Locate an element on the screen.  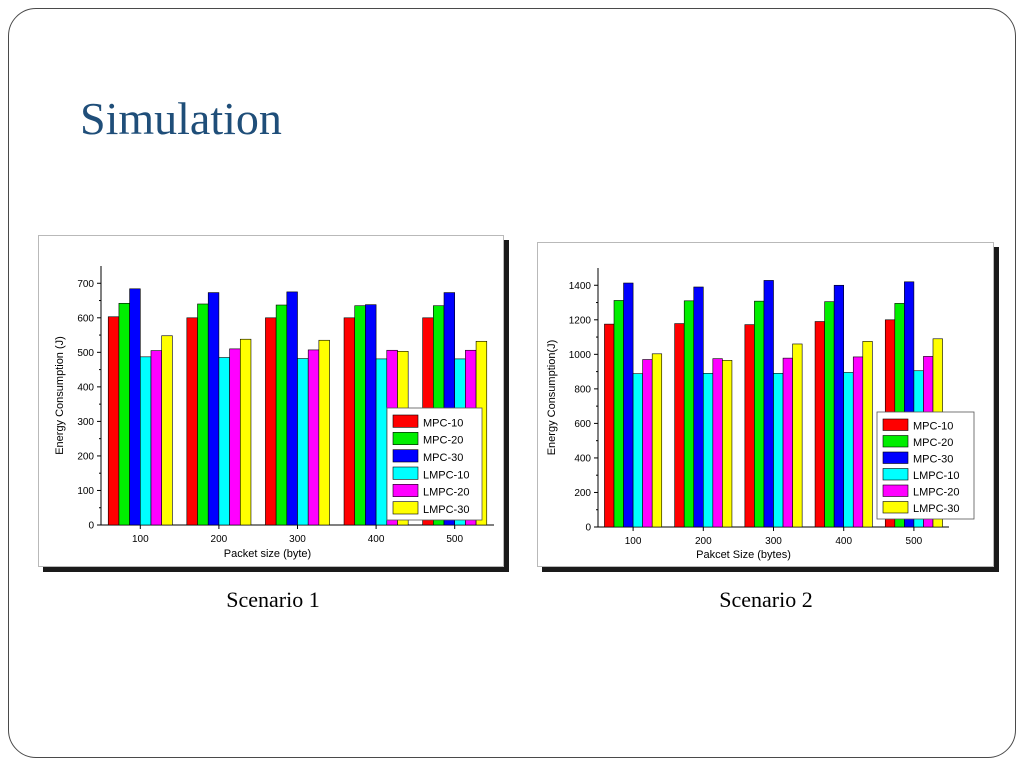
y-tick-label: 1400 is located at coordinates (580, 286).